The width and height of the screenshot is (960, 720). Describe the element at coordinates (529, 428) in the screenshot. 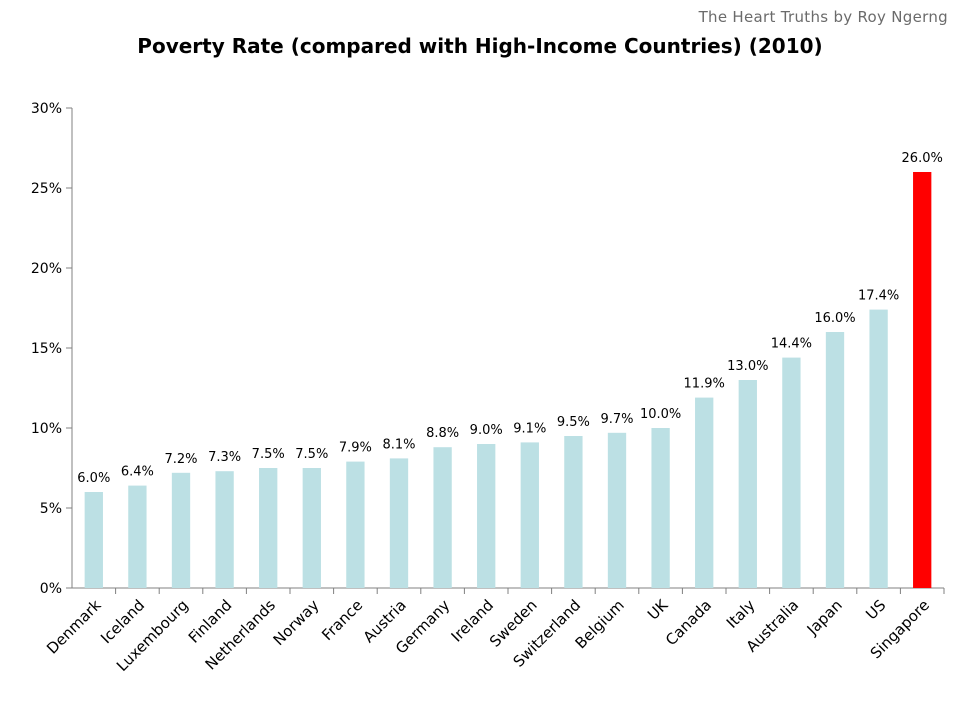

I see `data-label: 9.1%` at that location.